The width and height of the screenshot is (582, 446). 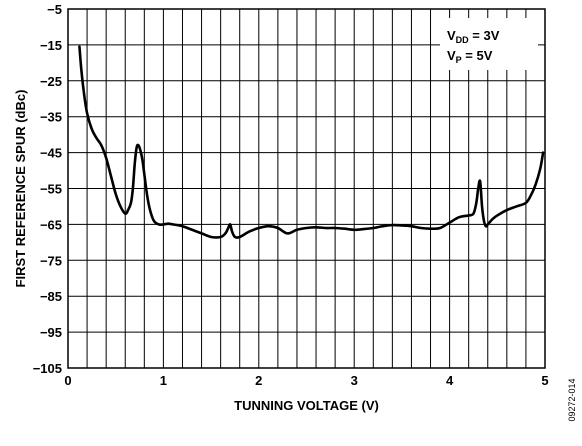 What do you see at coordinates (306, 380) in the screenshot?
I see `x-tick-labels: 0 1 2 3 4 5` at bounding box center [306, 380].